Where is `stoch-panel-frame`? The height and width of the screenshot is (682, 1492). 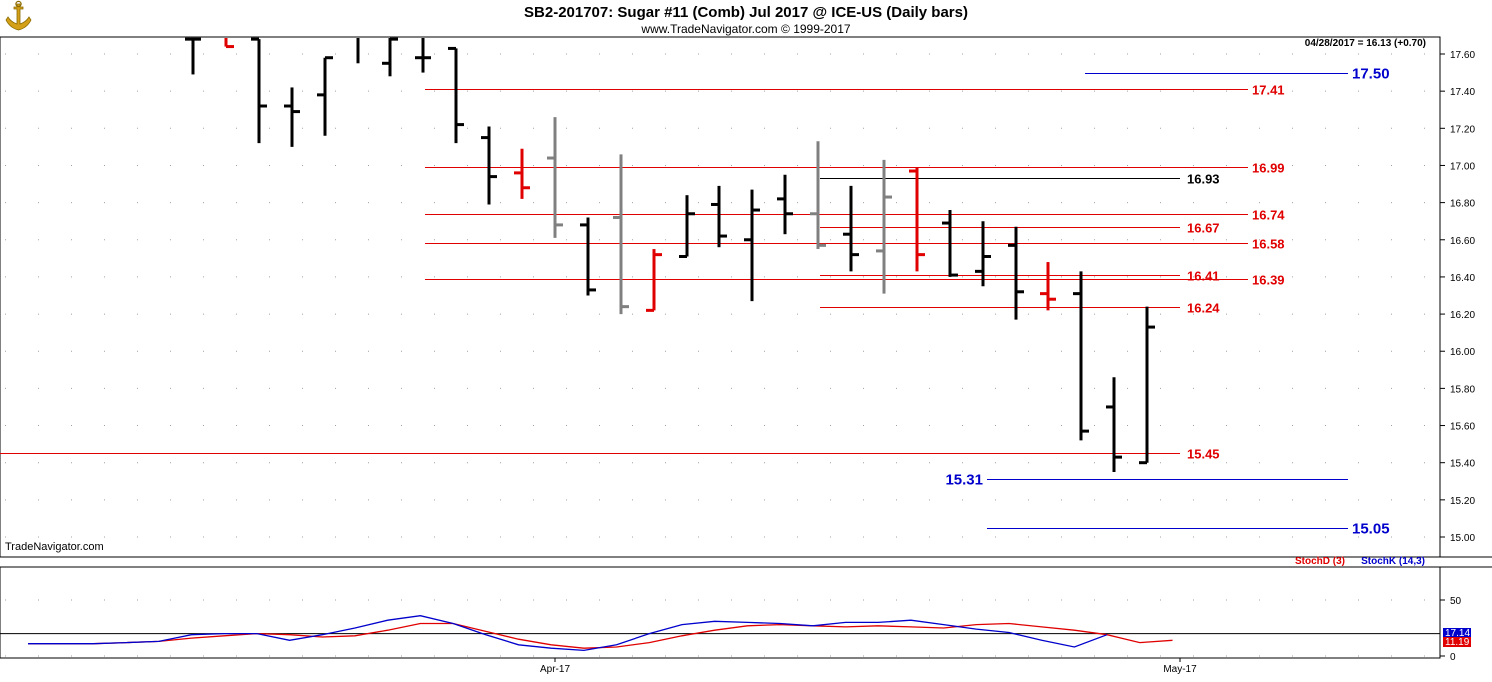 stoch-panel-frame is located at coordinates (720, 612).